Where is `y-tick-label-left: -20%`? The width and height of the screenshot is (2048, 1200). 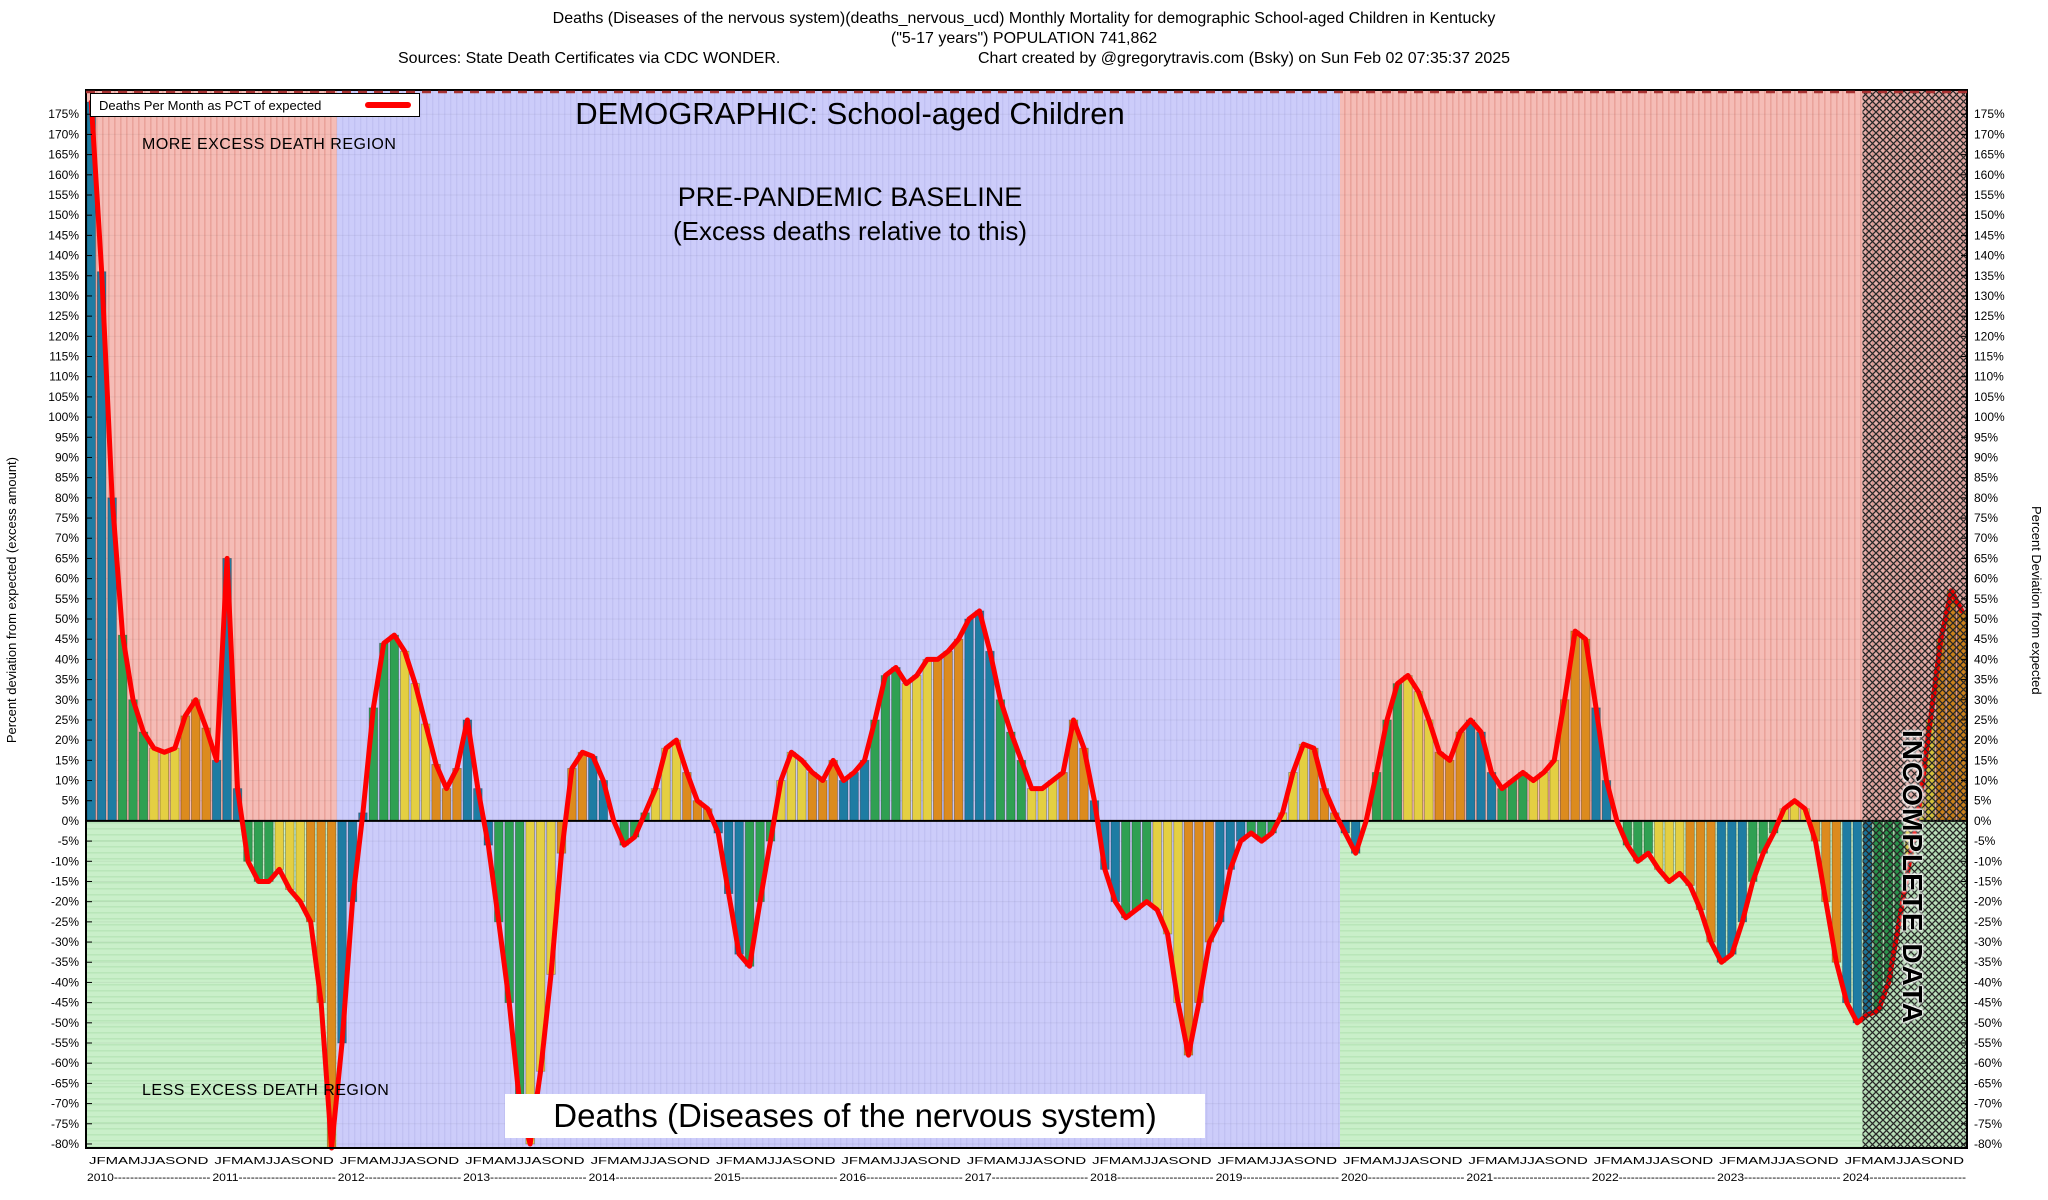 y-tick-label-left: -20% is located at coordinates (65, 902).